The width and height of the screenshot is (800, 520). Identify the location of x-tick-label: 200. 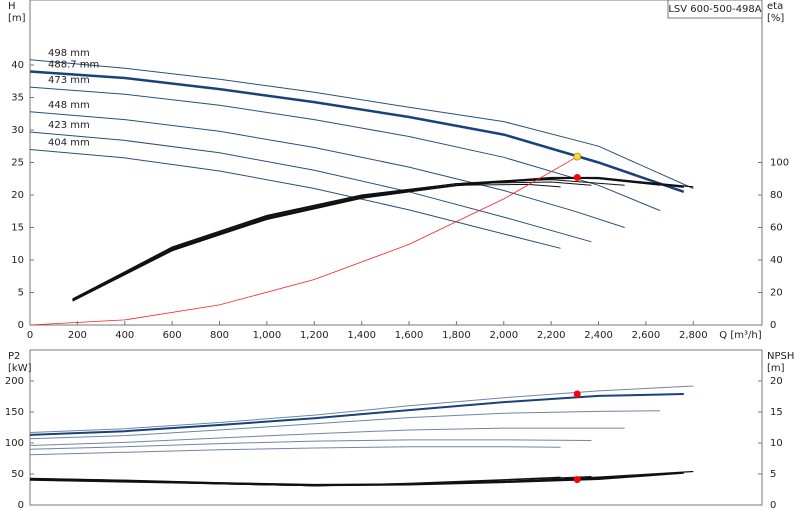
(77, 335).